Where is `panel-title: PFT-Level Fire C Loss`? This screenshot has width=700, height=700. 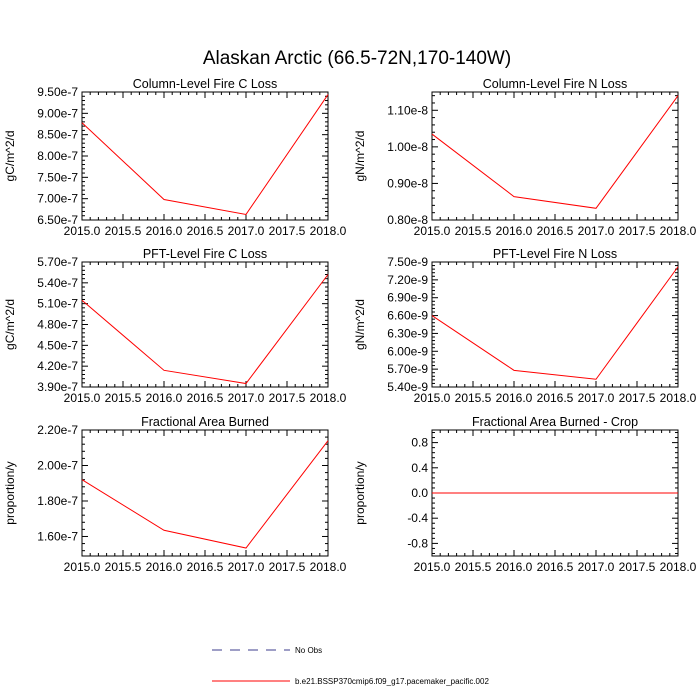 panel-title: PFT-Level Fire C Loss is located at coordinates (205, 254).